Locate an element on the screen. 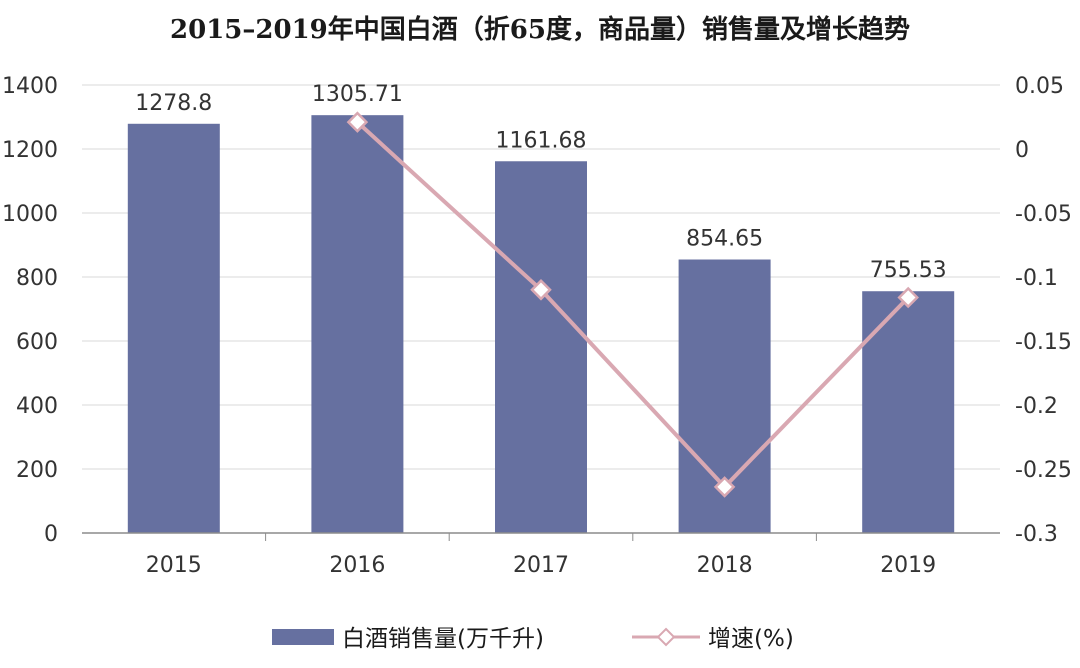  legend-line-marker is located at coordinates (666, 637).